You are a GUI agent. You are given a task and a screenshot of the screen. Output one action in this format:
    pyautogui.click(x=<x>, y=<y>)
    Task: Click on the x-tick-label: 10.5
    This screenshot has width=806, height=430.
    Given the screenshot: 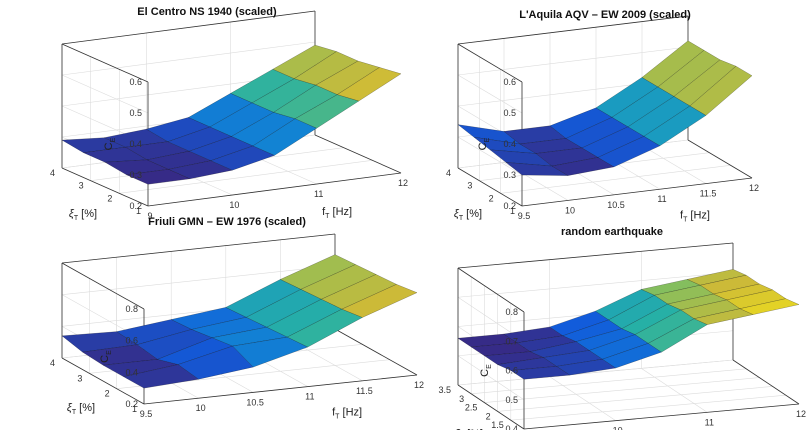 What is the action you would take?
    pyautogui.click(x=616, y=205)
    